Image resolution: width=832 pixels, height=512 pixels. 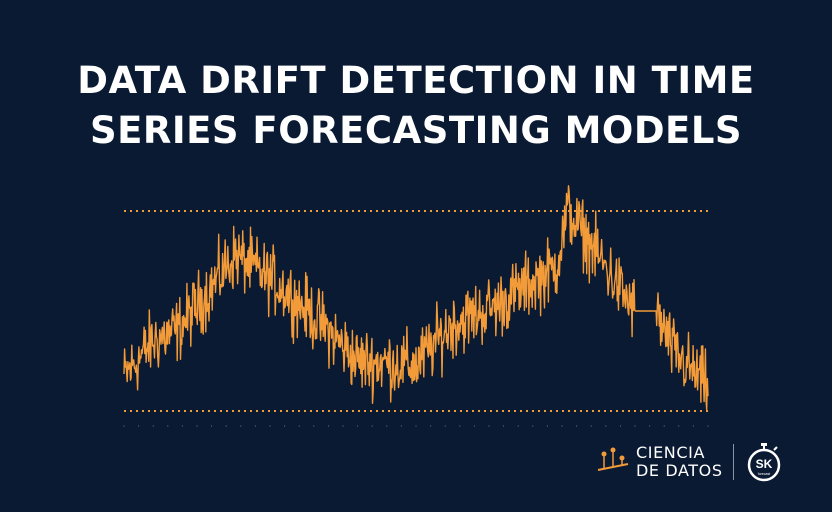 I want to click on logo-line-2: DE DATOS, so click(x=679, y=470).